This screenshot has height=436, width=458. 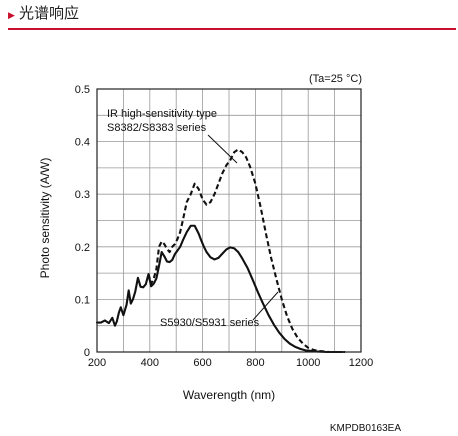 I want to click on y-tick-label: 0.4, so click(x=82, y=143).